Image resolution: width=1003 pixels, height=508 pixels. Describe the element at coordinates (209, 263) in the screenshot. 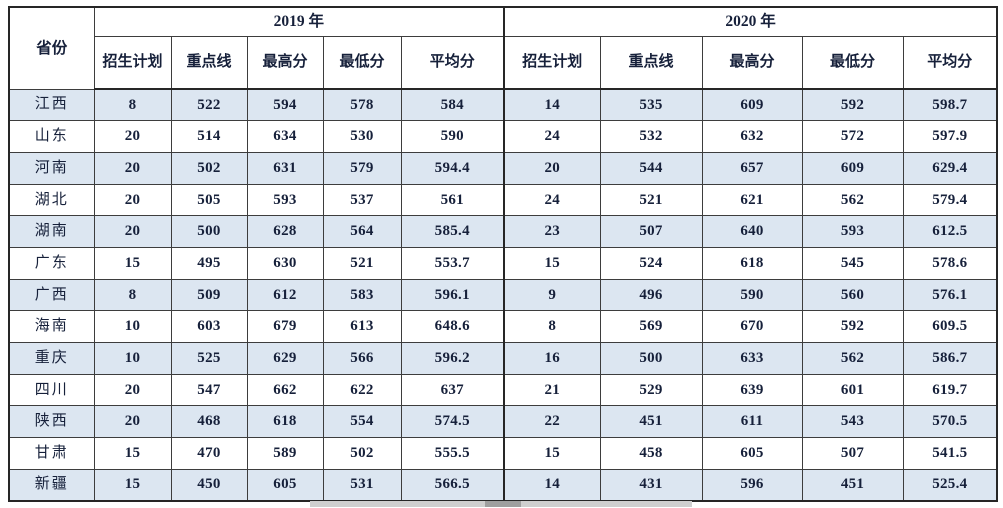

I see `value-cell: 495` at that location.